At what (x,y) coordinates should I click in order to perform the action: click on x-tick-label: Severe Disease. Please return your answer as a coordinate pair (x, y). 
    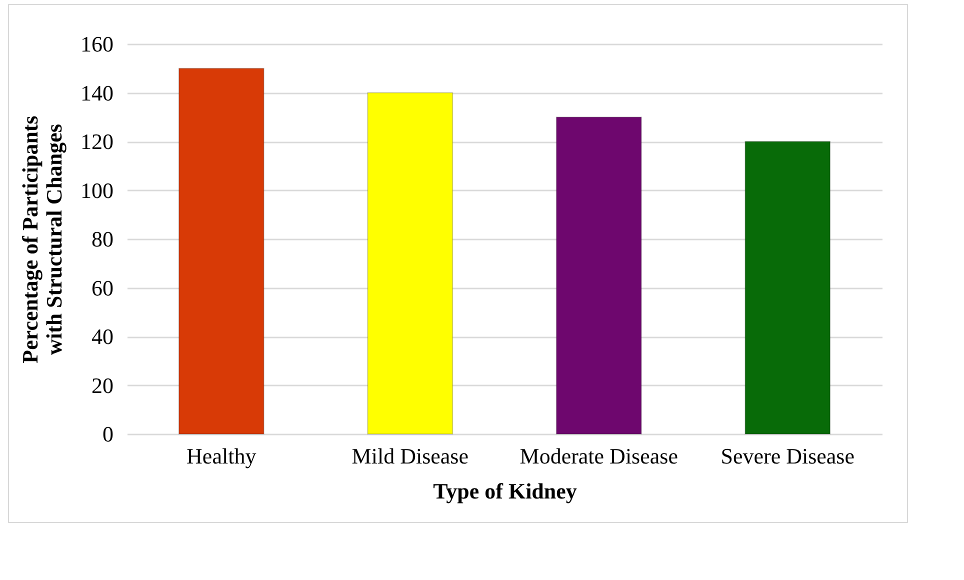
    Looking at the image, I should click on (787, 456).